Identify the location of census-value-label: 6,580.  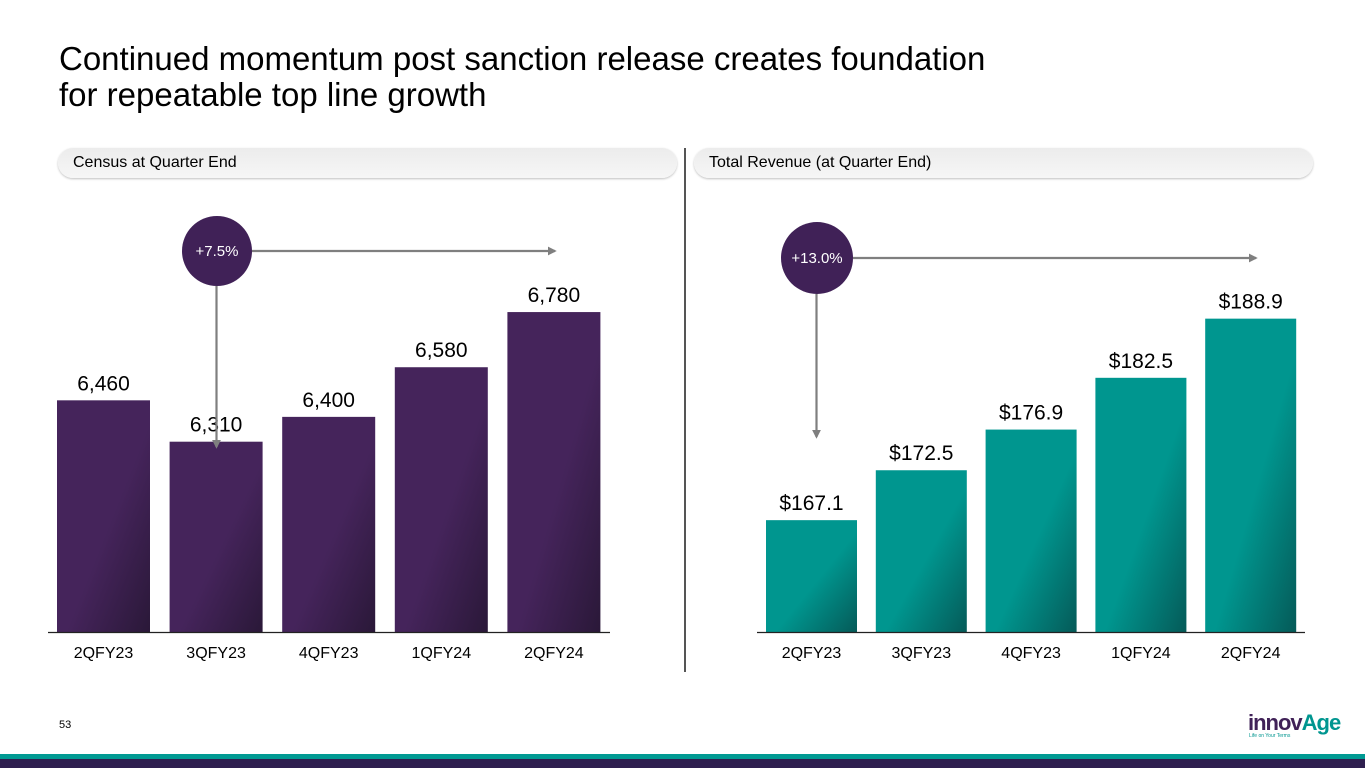
(441, 350).